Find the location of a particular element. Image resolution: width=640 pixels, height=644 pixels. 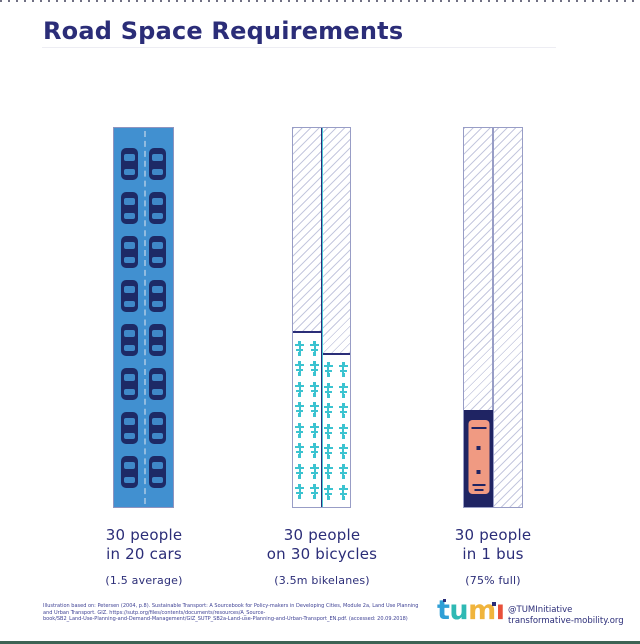

caption-bus: 30 people in 1 bus (75% full) is located at coordinates (493, 556).